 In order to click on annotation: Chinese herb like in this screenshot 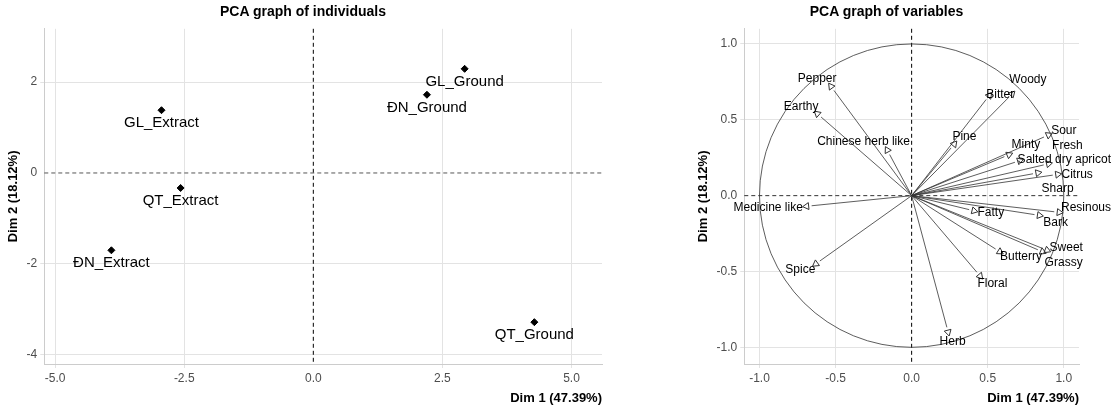, I will do `click(864, 140)`.